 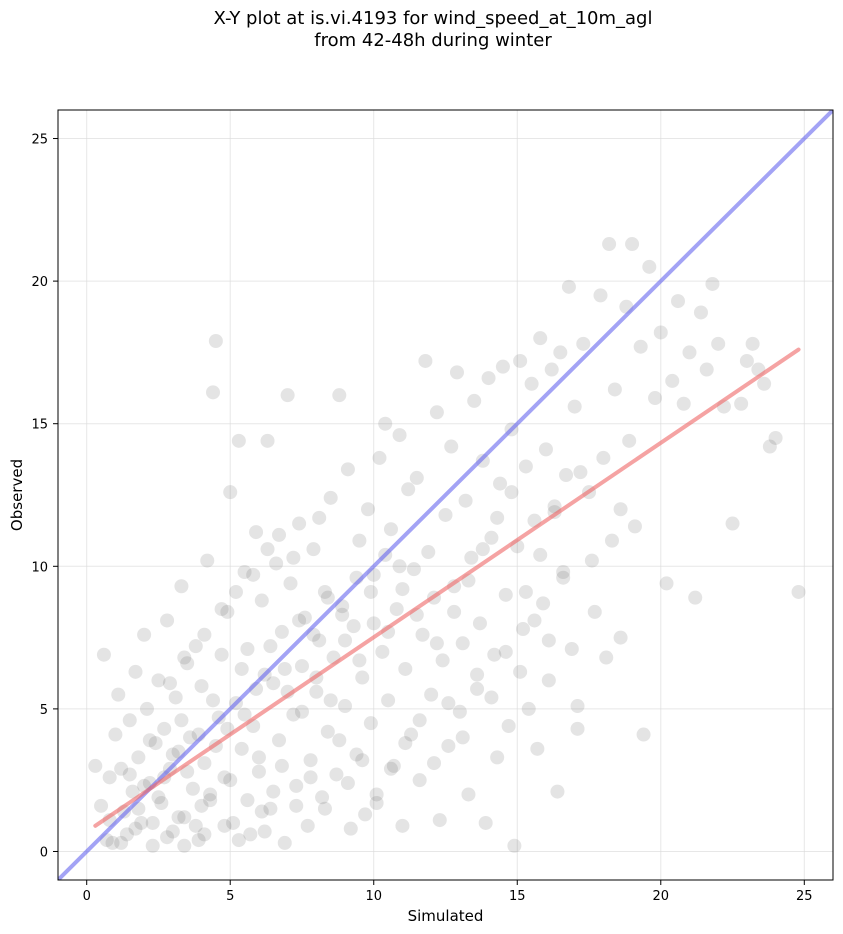 I want to click on x-tick-label: 0, so click(x=87, y=896).